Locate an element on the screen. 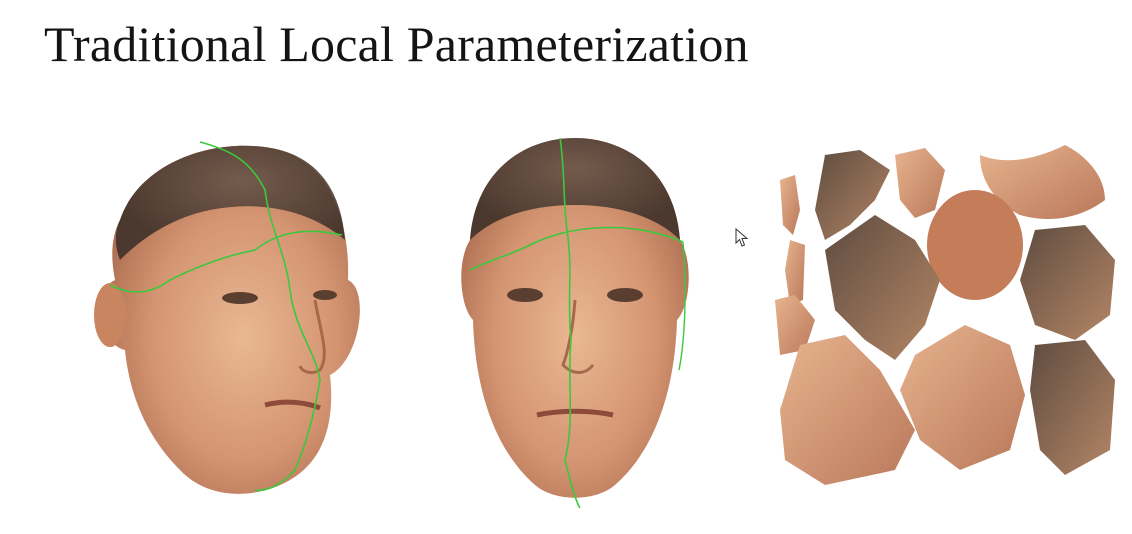 The width and height of the screenshot is (1132, 534). face-front-view-figure is located at coordinates (575, 323).